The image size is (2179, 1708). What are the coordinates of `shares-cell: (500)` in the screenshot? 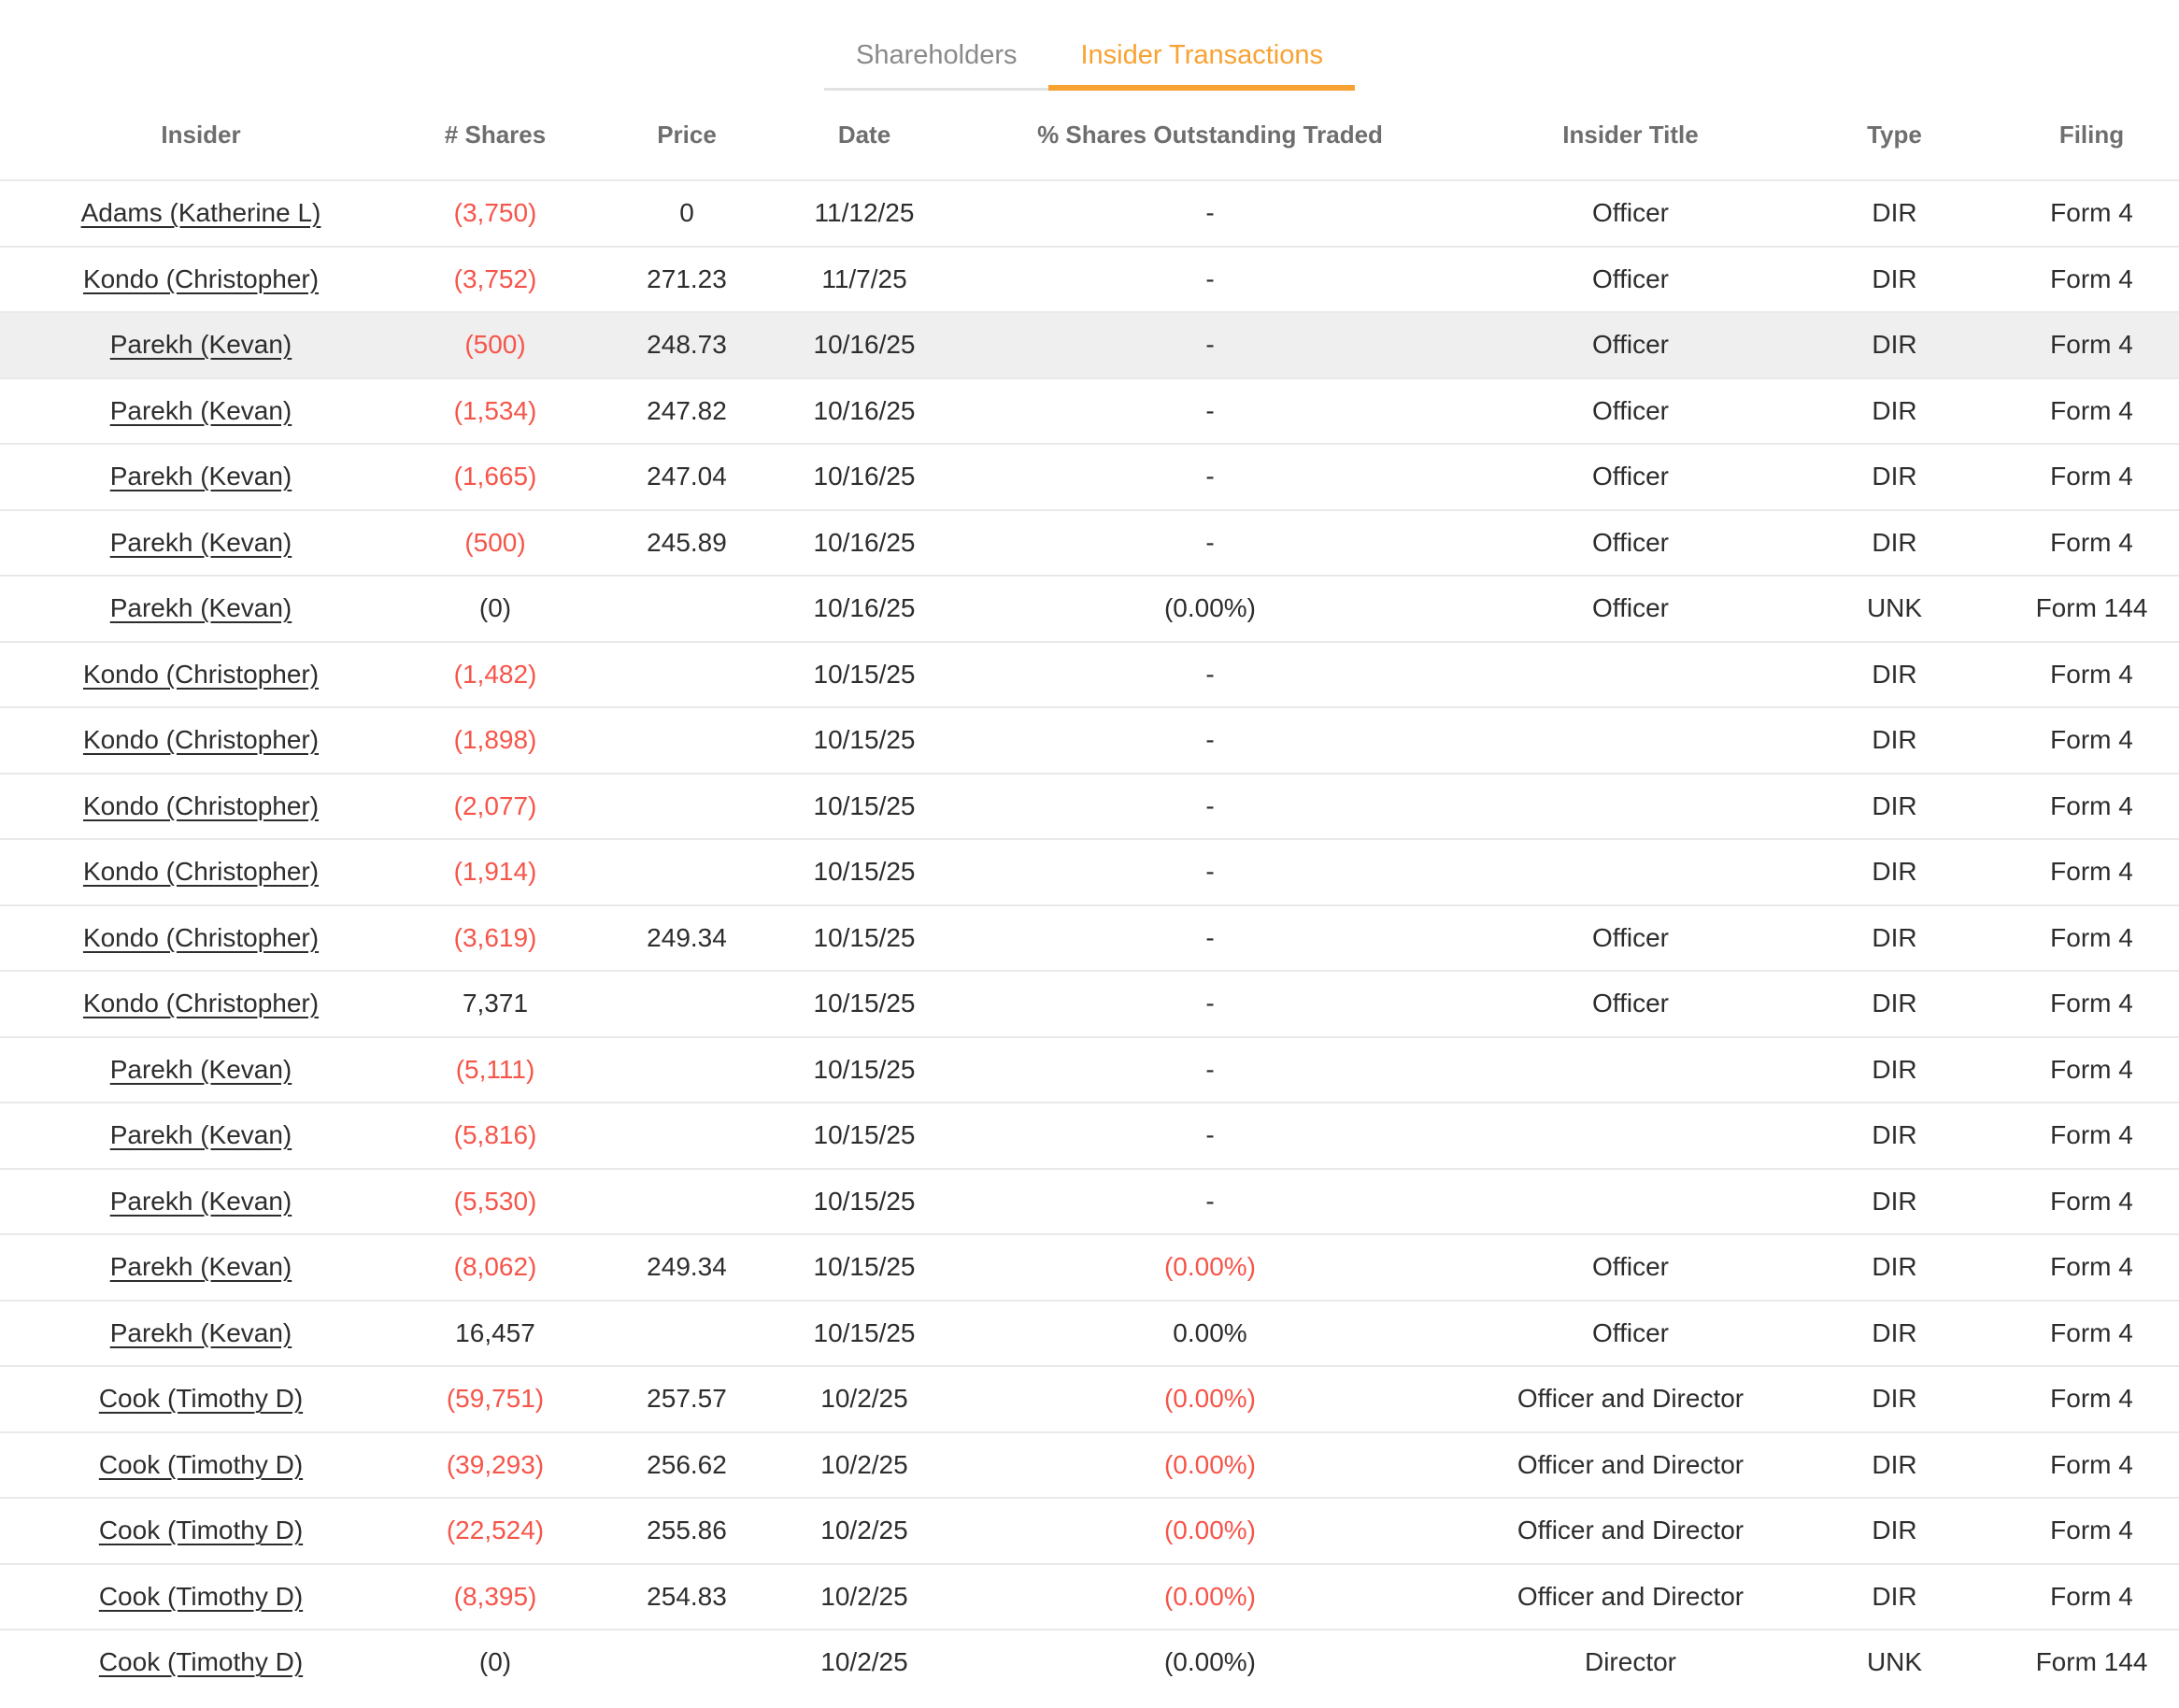 It's located at (496, 345).